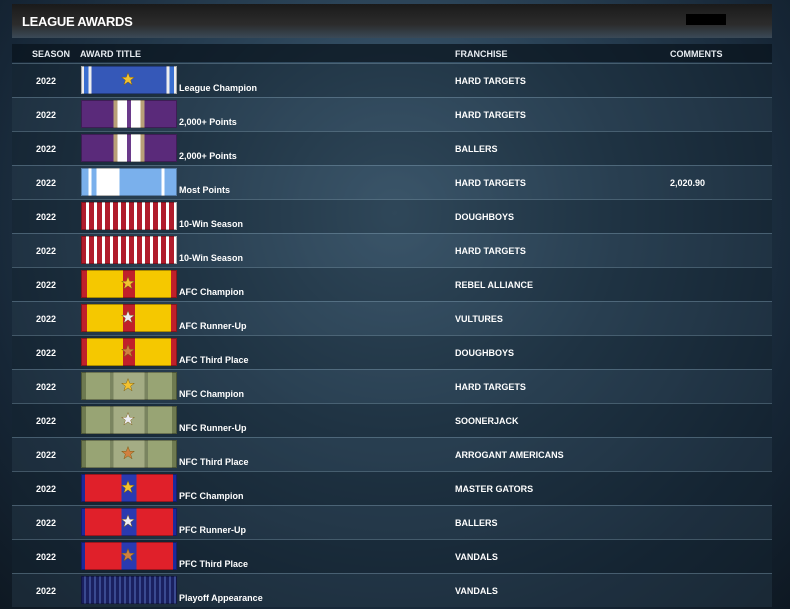 The width and height of the screenshot is (790, 609). I want to click on comment-cell: 2,020.90, so click(688, 183).